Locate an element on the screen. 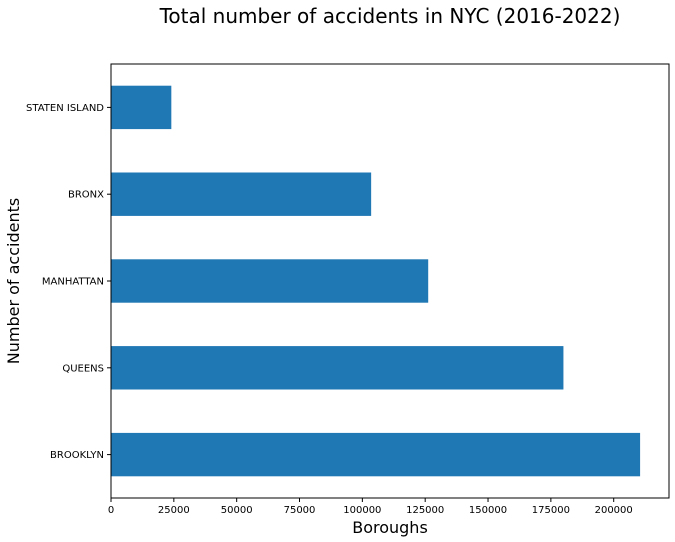  bar-queens is located at coordinates (337, 368).